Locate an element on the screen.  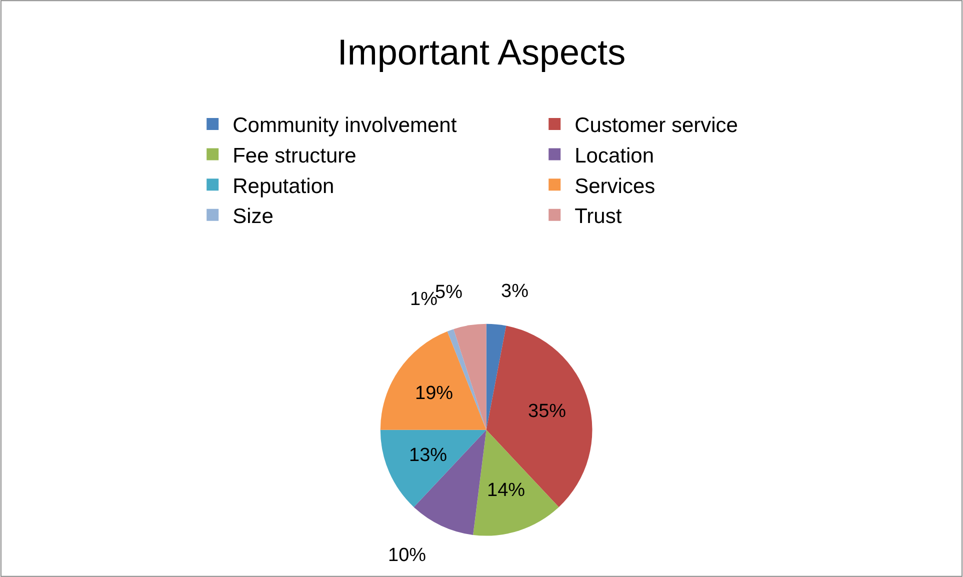
legend-label: Fee structure is located at coordinates (294, 156).